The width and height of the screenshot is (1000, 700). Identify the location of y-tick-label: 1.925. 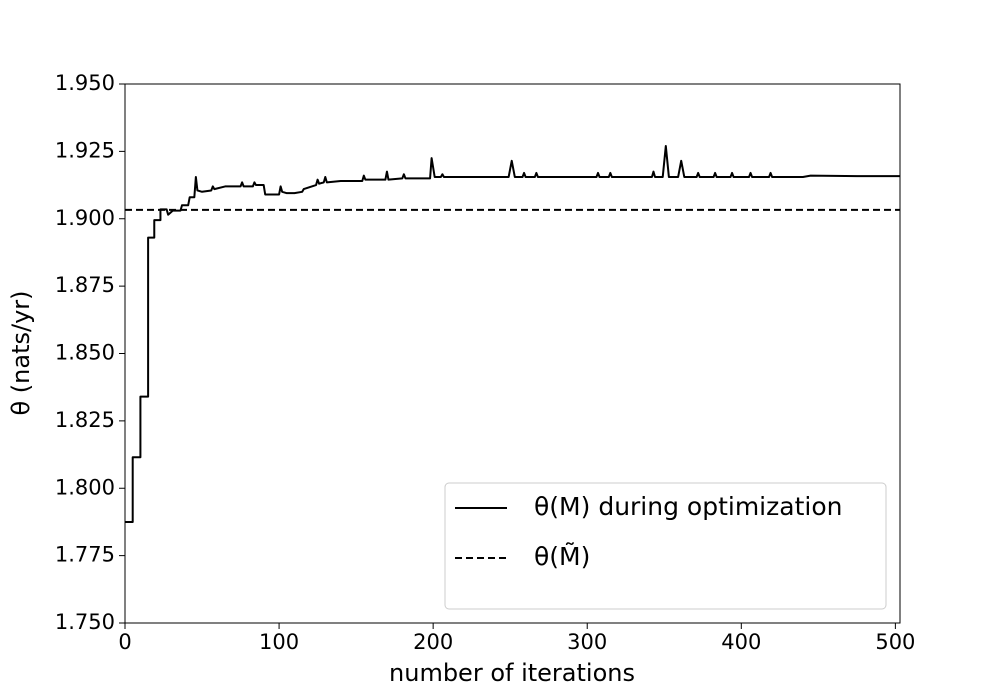
(85, 150).